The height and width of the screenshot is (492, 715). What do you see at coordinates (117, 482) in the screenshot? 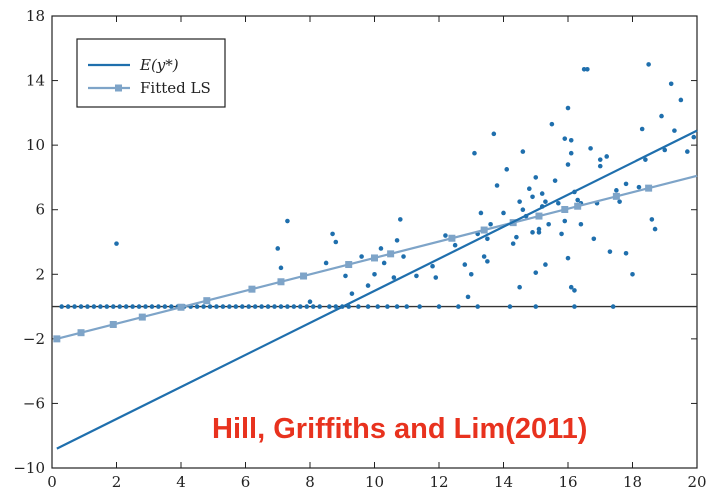
I see `x-tick-label: 2` at bounding box center [117, 482].